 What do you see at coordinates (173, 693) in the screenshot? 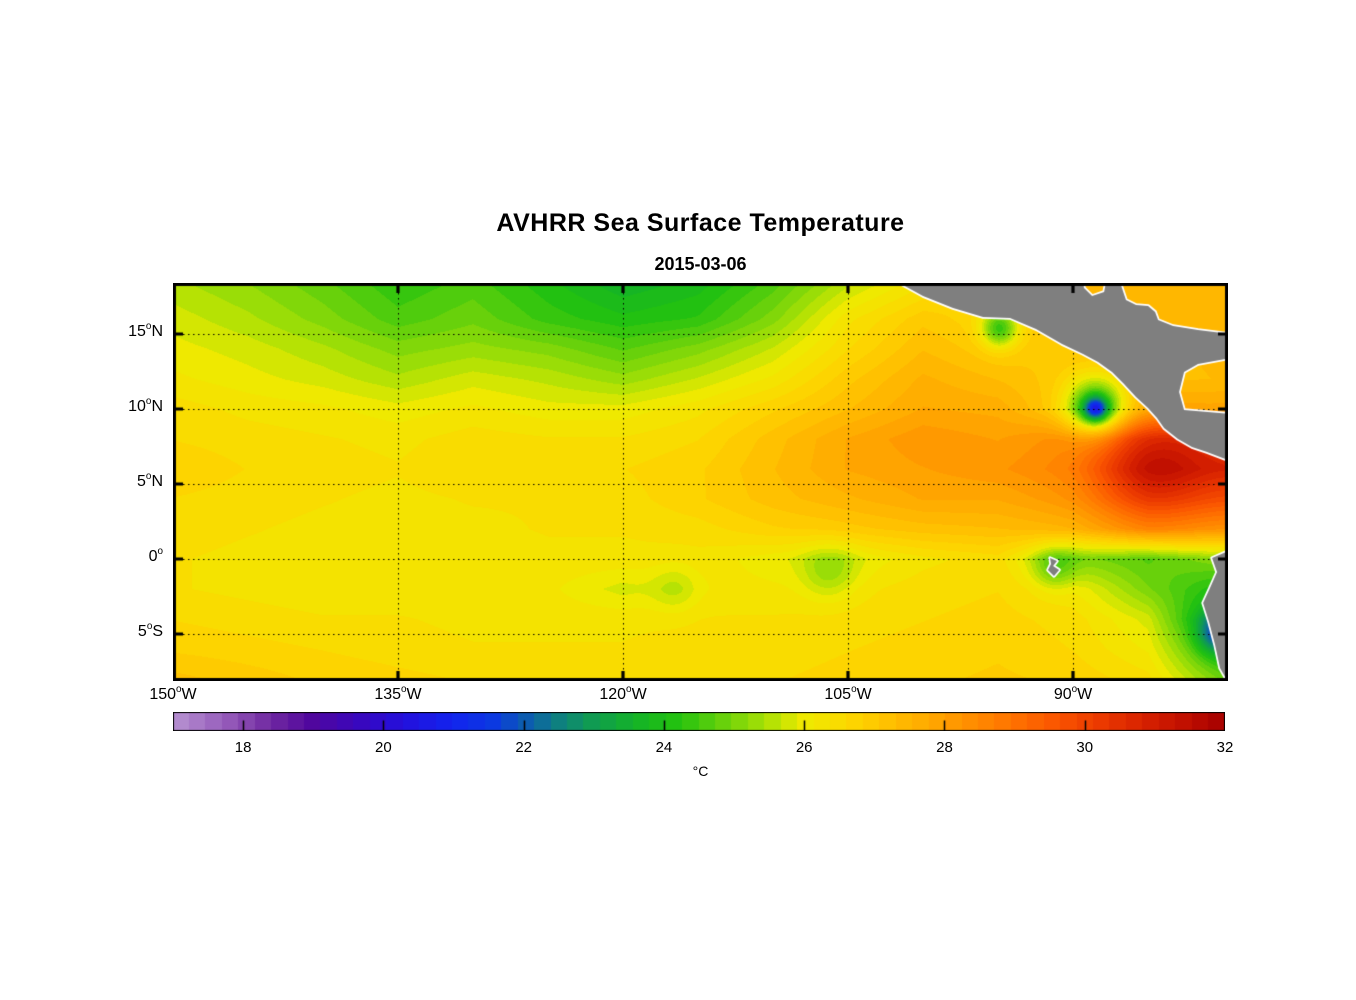
I see `x-tick-label-150W: 150oW` at bounding box center [173, 693].